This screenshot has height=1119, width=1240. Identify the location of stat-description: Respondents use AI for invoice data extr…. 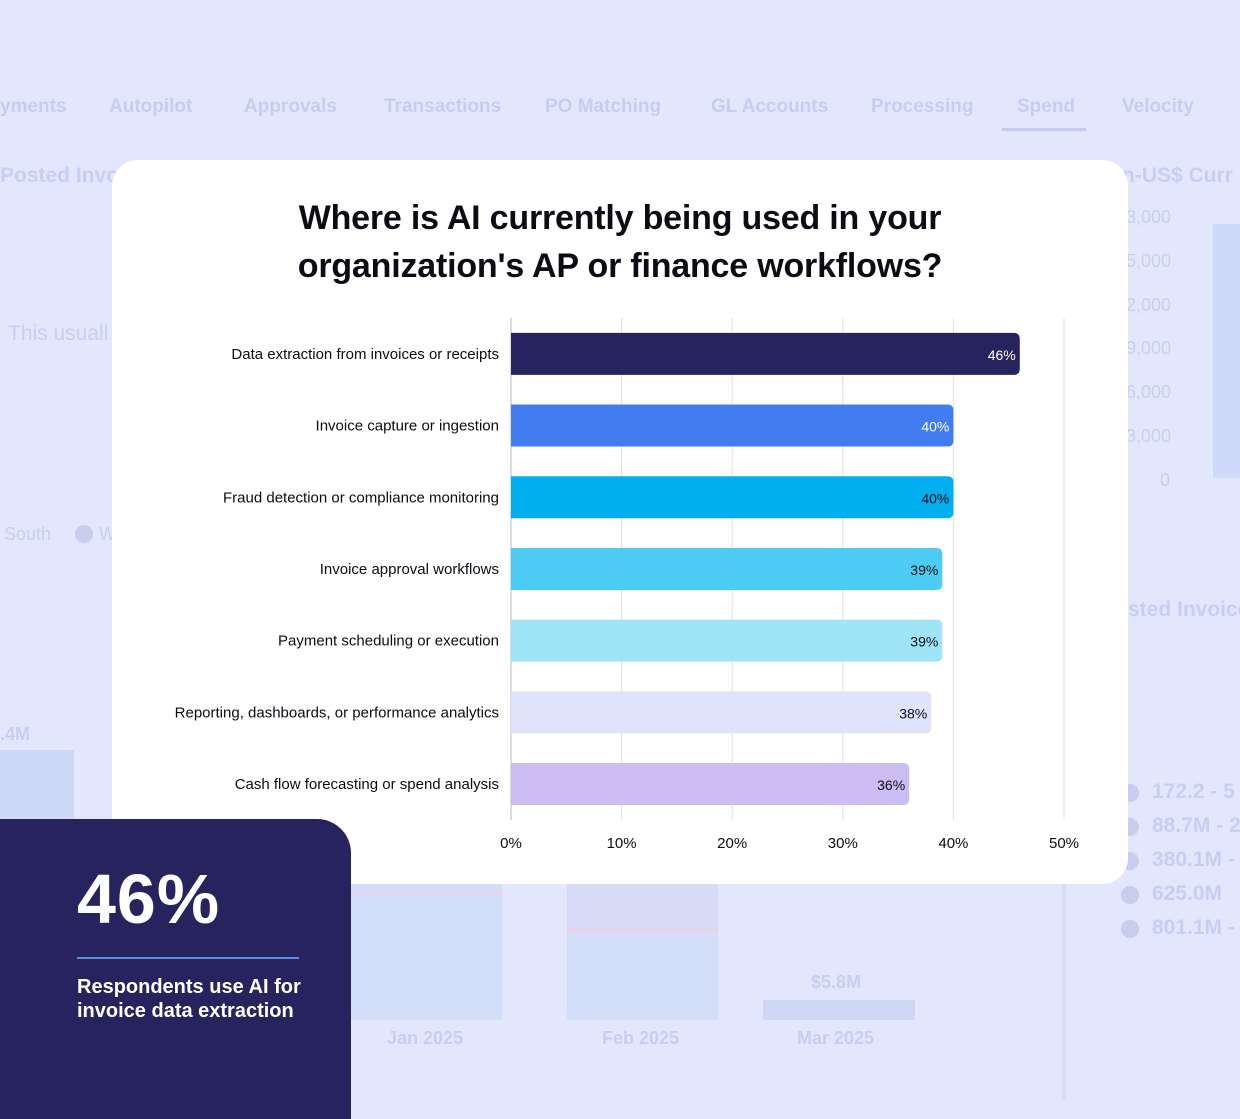
(189, 999).